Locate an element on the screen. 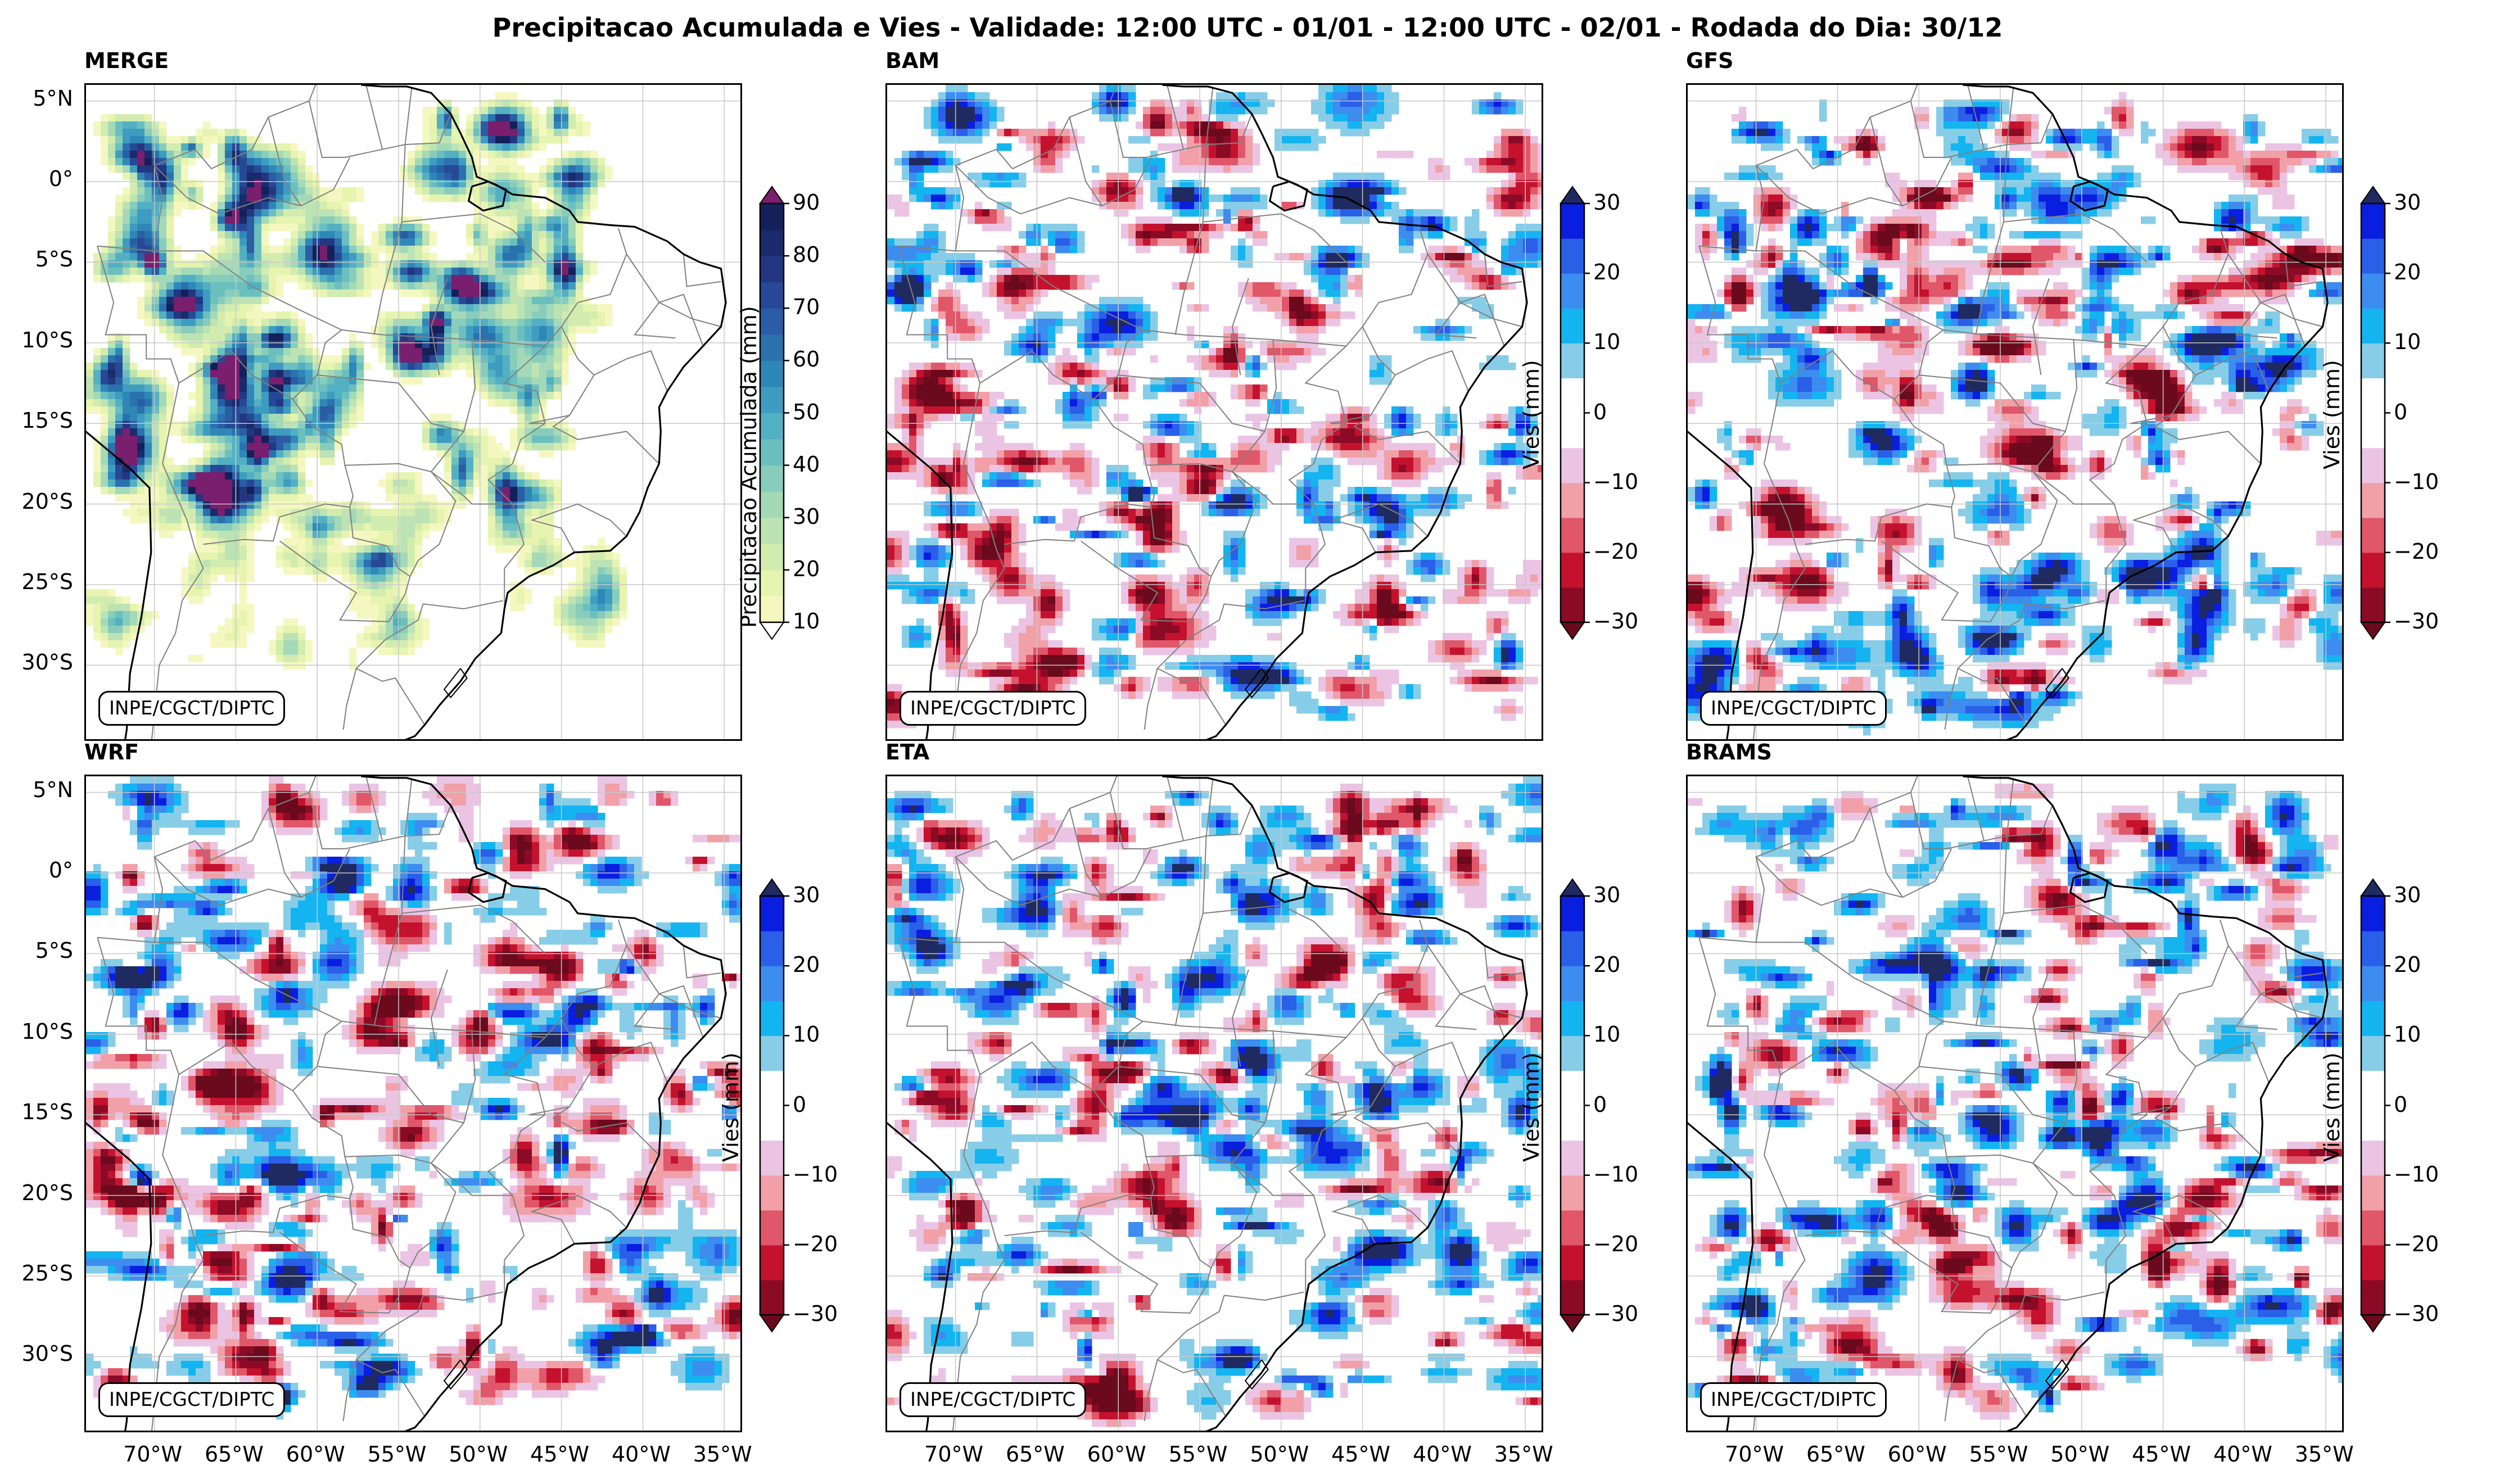 This screenshot has height=1484, width=2495. coastline is located at coordinates (1207, 412).